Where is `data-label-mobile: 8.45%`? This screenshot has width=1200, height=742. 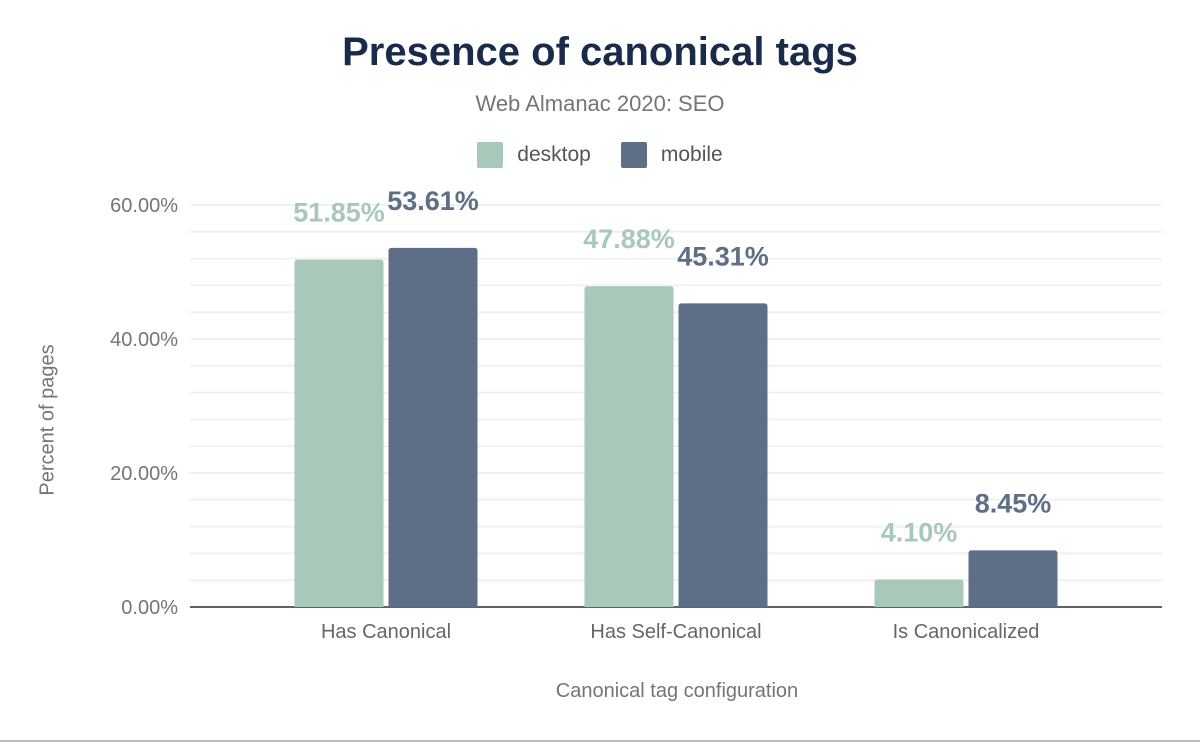
data-label-mobile: 8.45% is located at coordinates (1013, 503).